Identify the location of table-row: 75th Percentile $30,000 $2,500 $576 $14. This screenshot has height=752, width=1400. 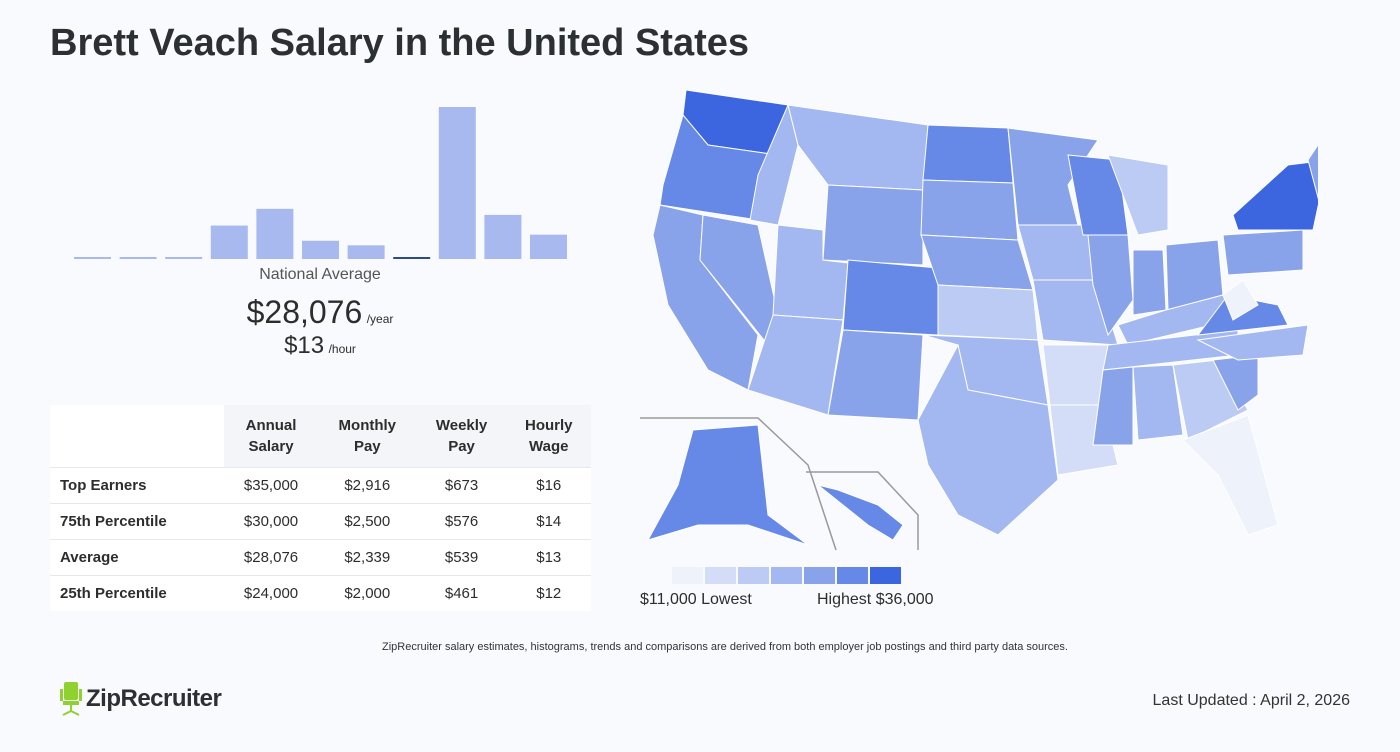
(320, 521).